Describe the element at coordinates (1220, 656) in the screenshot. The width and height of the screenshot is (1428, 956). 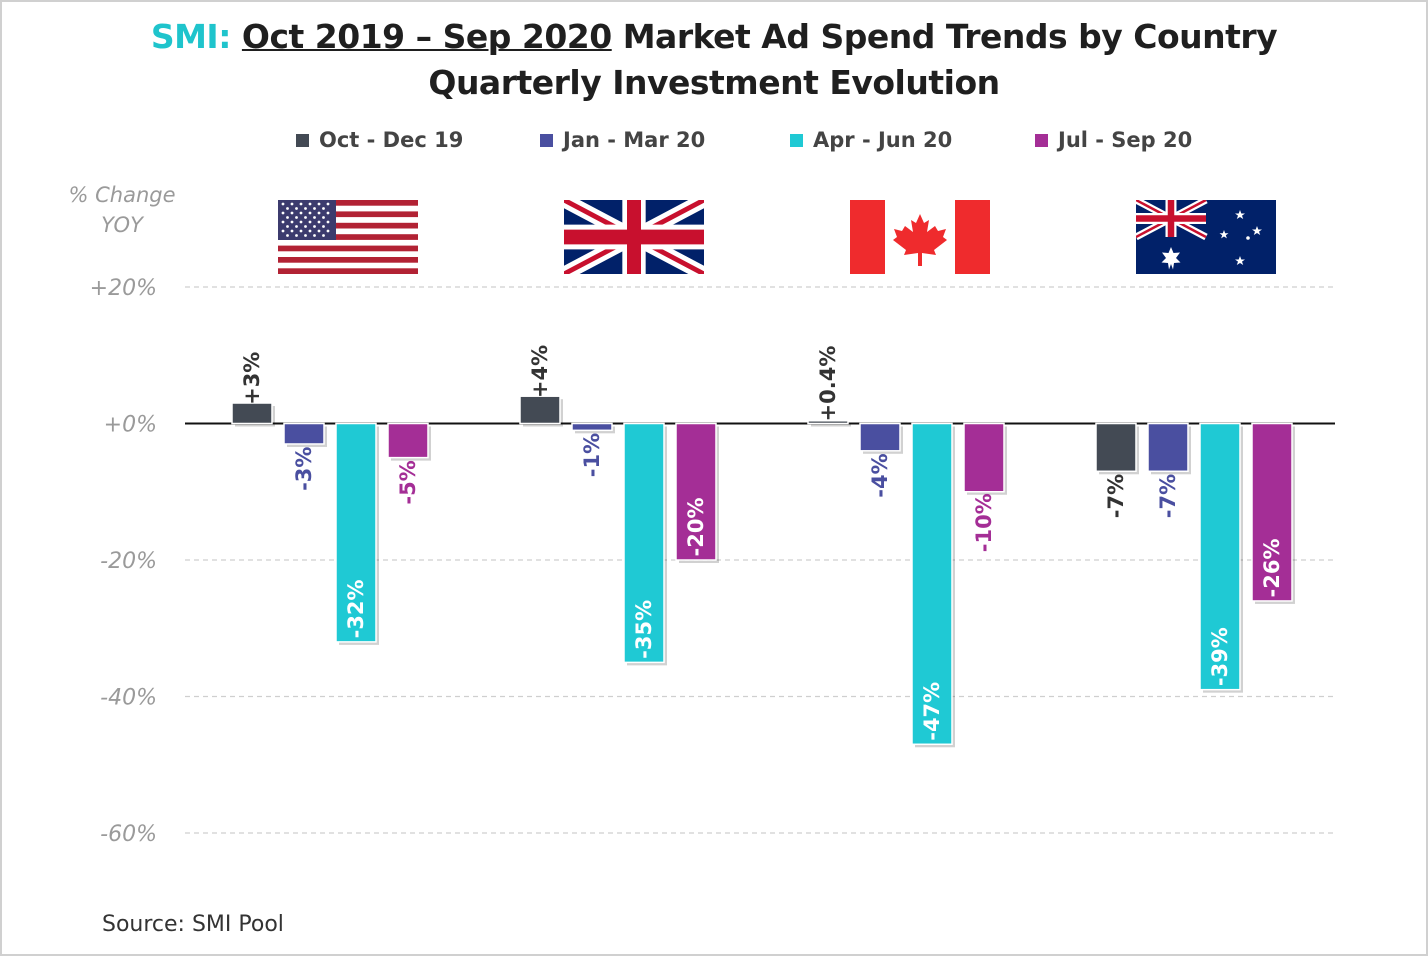
I see `data-label-australia-apr-jun-20: -39%` at that location.